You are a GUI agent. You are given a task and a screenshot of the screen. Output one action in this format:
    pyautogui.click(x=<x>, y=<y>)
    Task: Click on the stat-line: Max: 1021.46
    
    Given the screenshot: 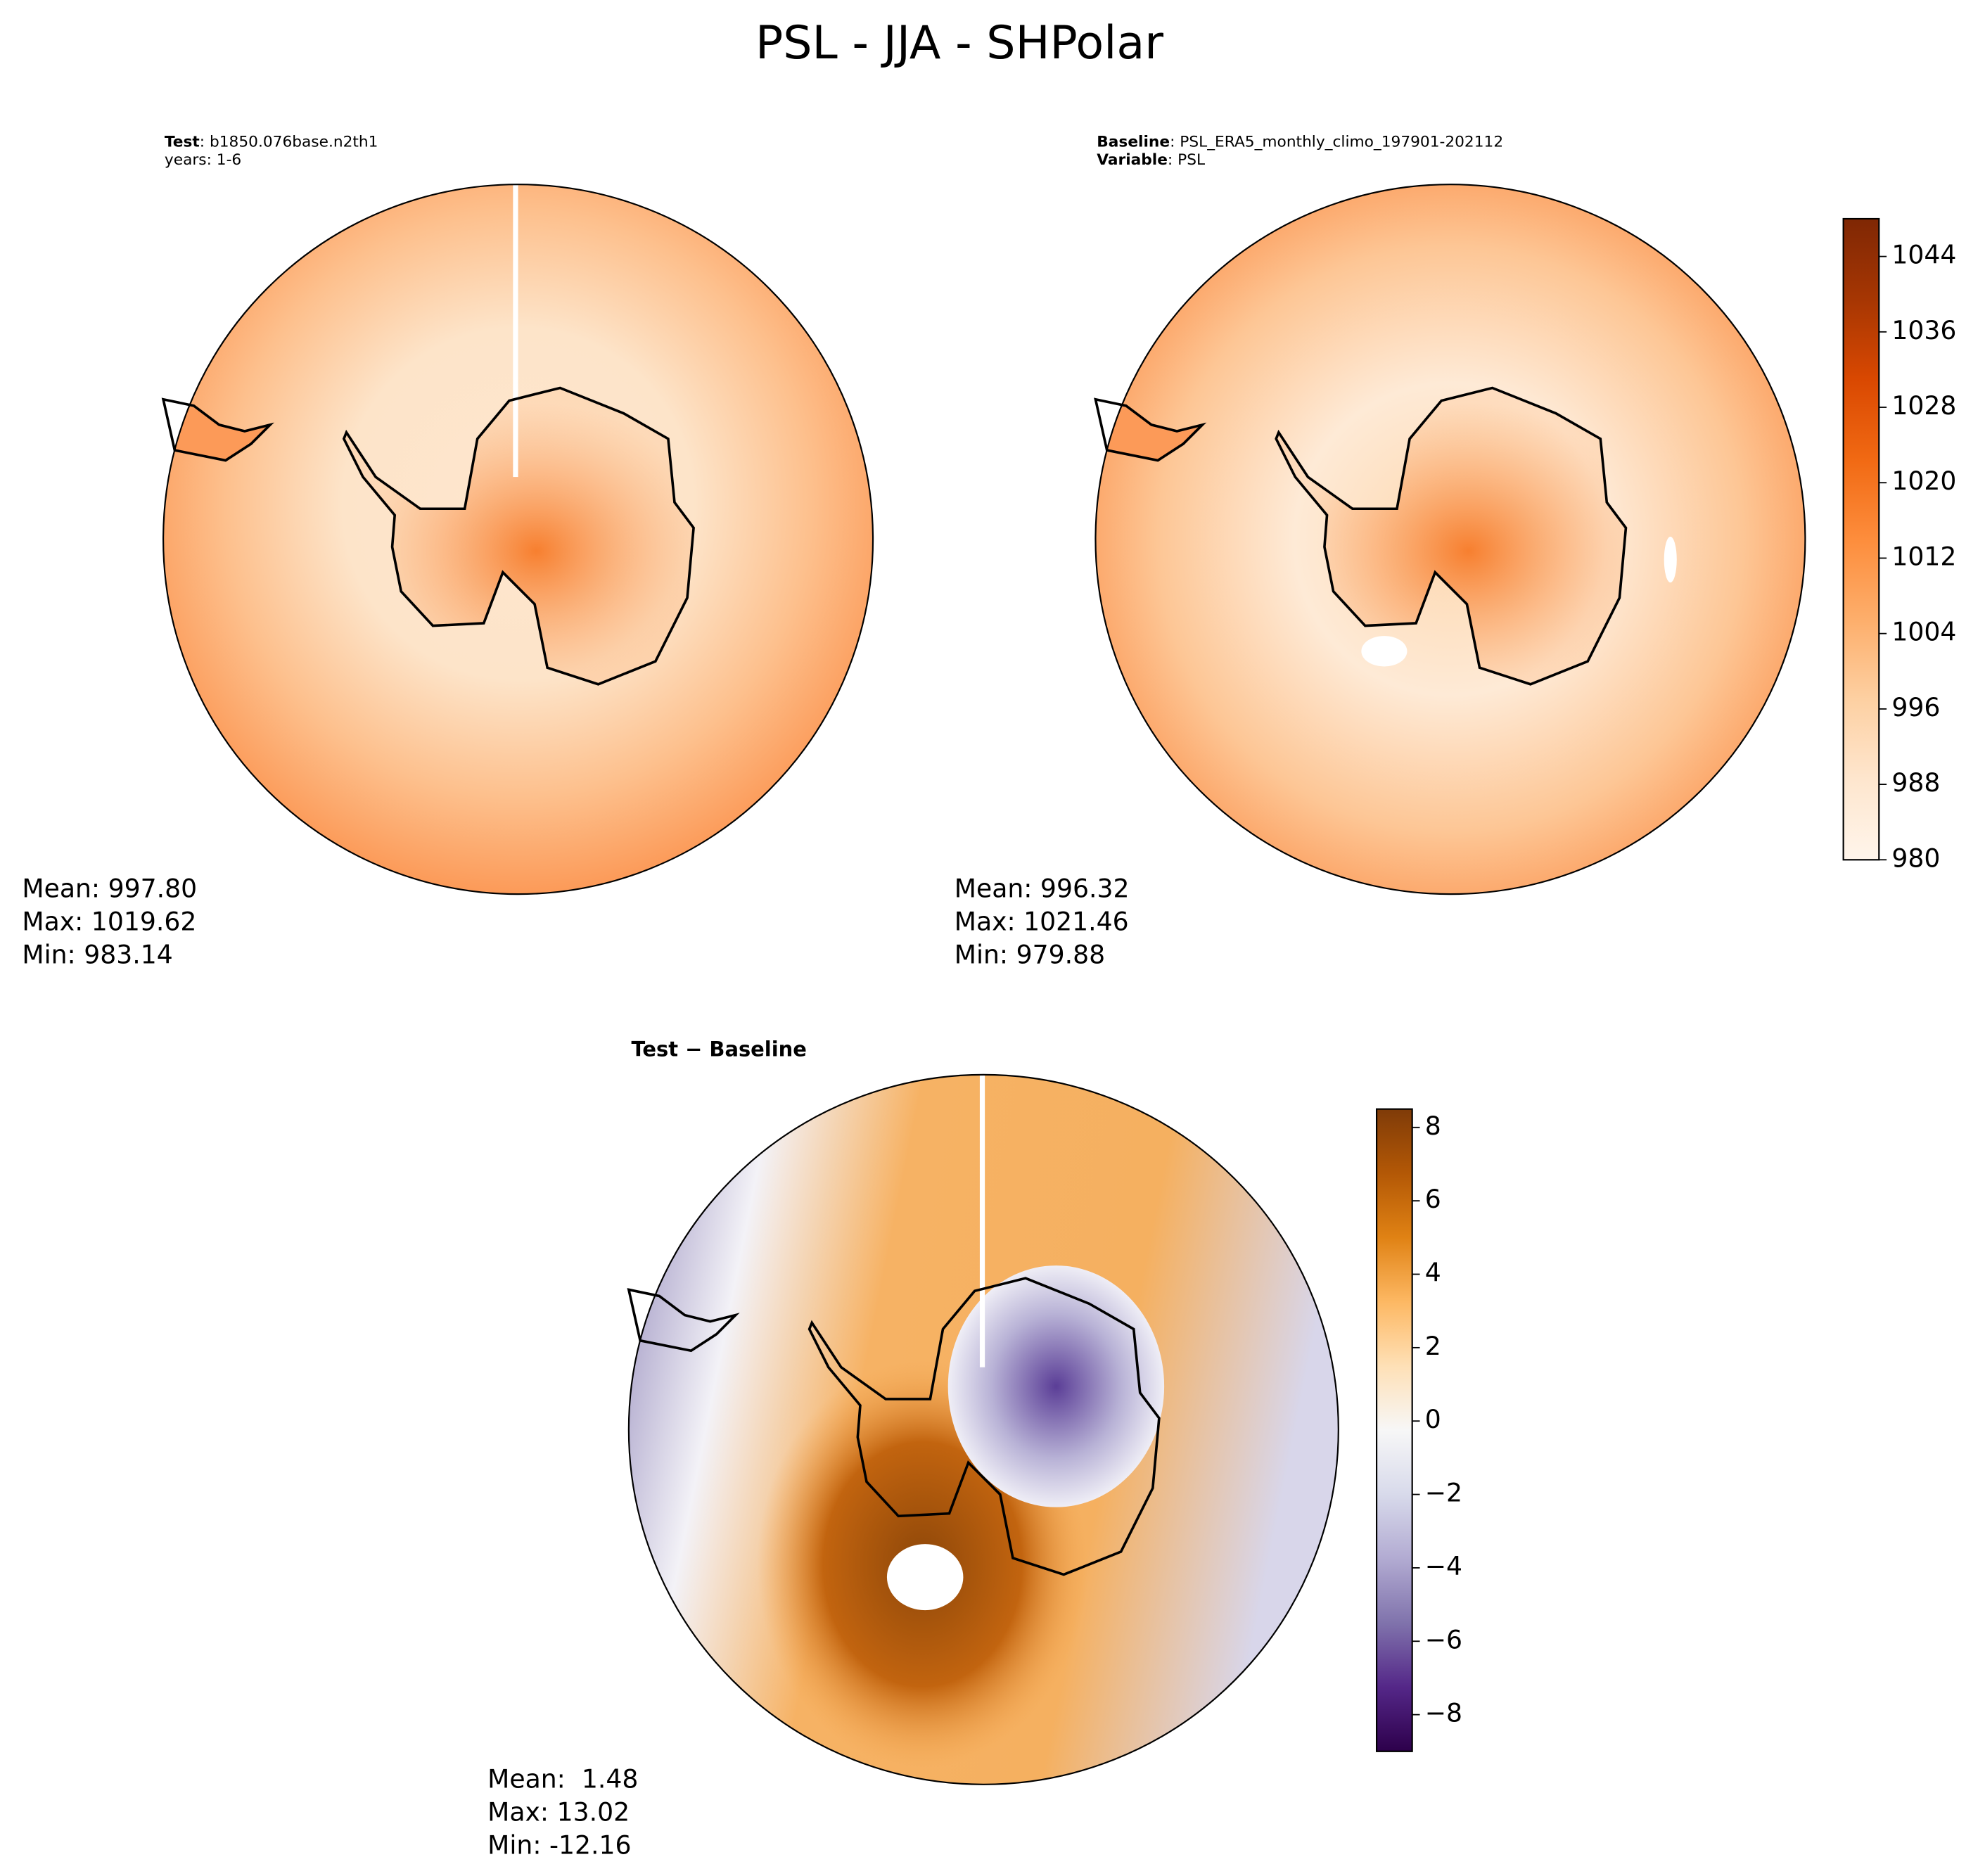 What is the action you would take?
    pyautogui.click(x=1042, y=922)
    